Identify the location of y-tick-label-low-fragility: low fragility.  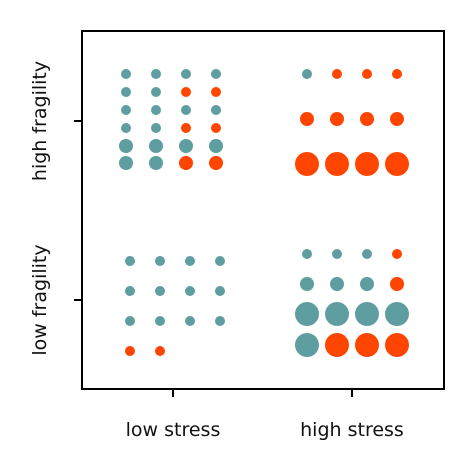
(40, 299).